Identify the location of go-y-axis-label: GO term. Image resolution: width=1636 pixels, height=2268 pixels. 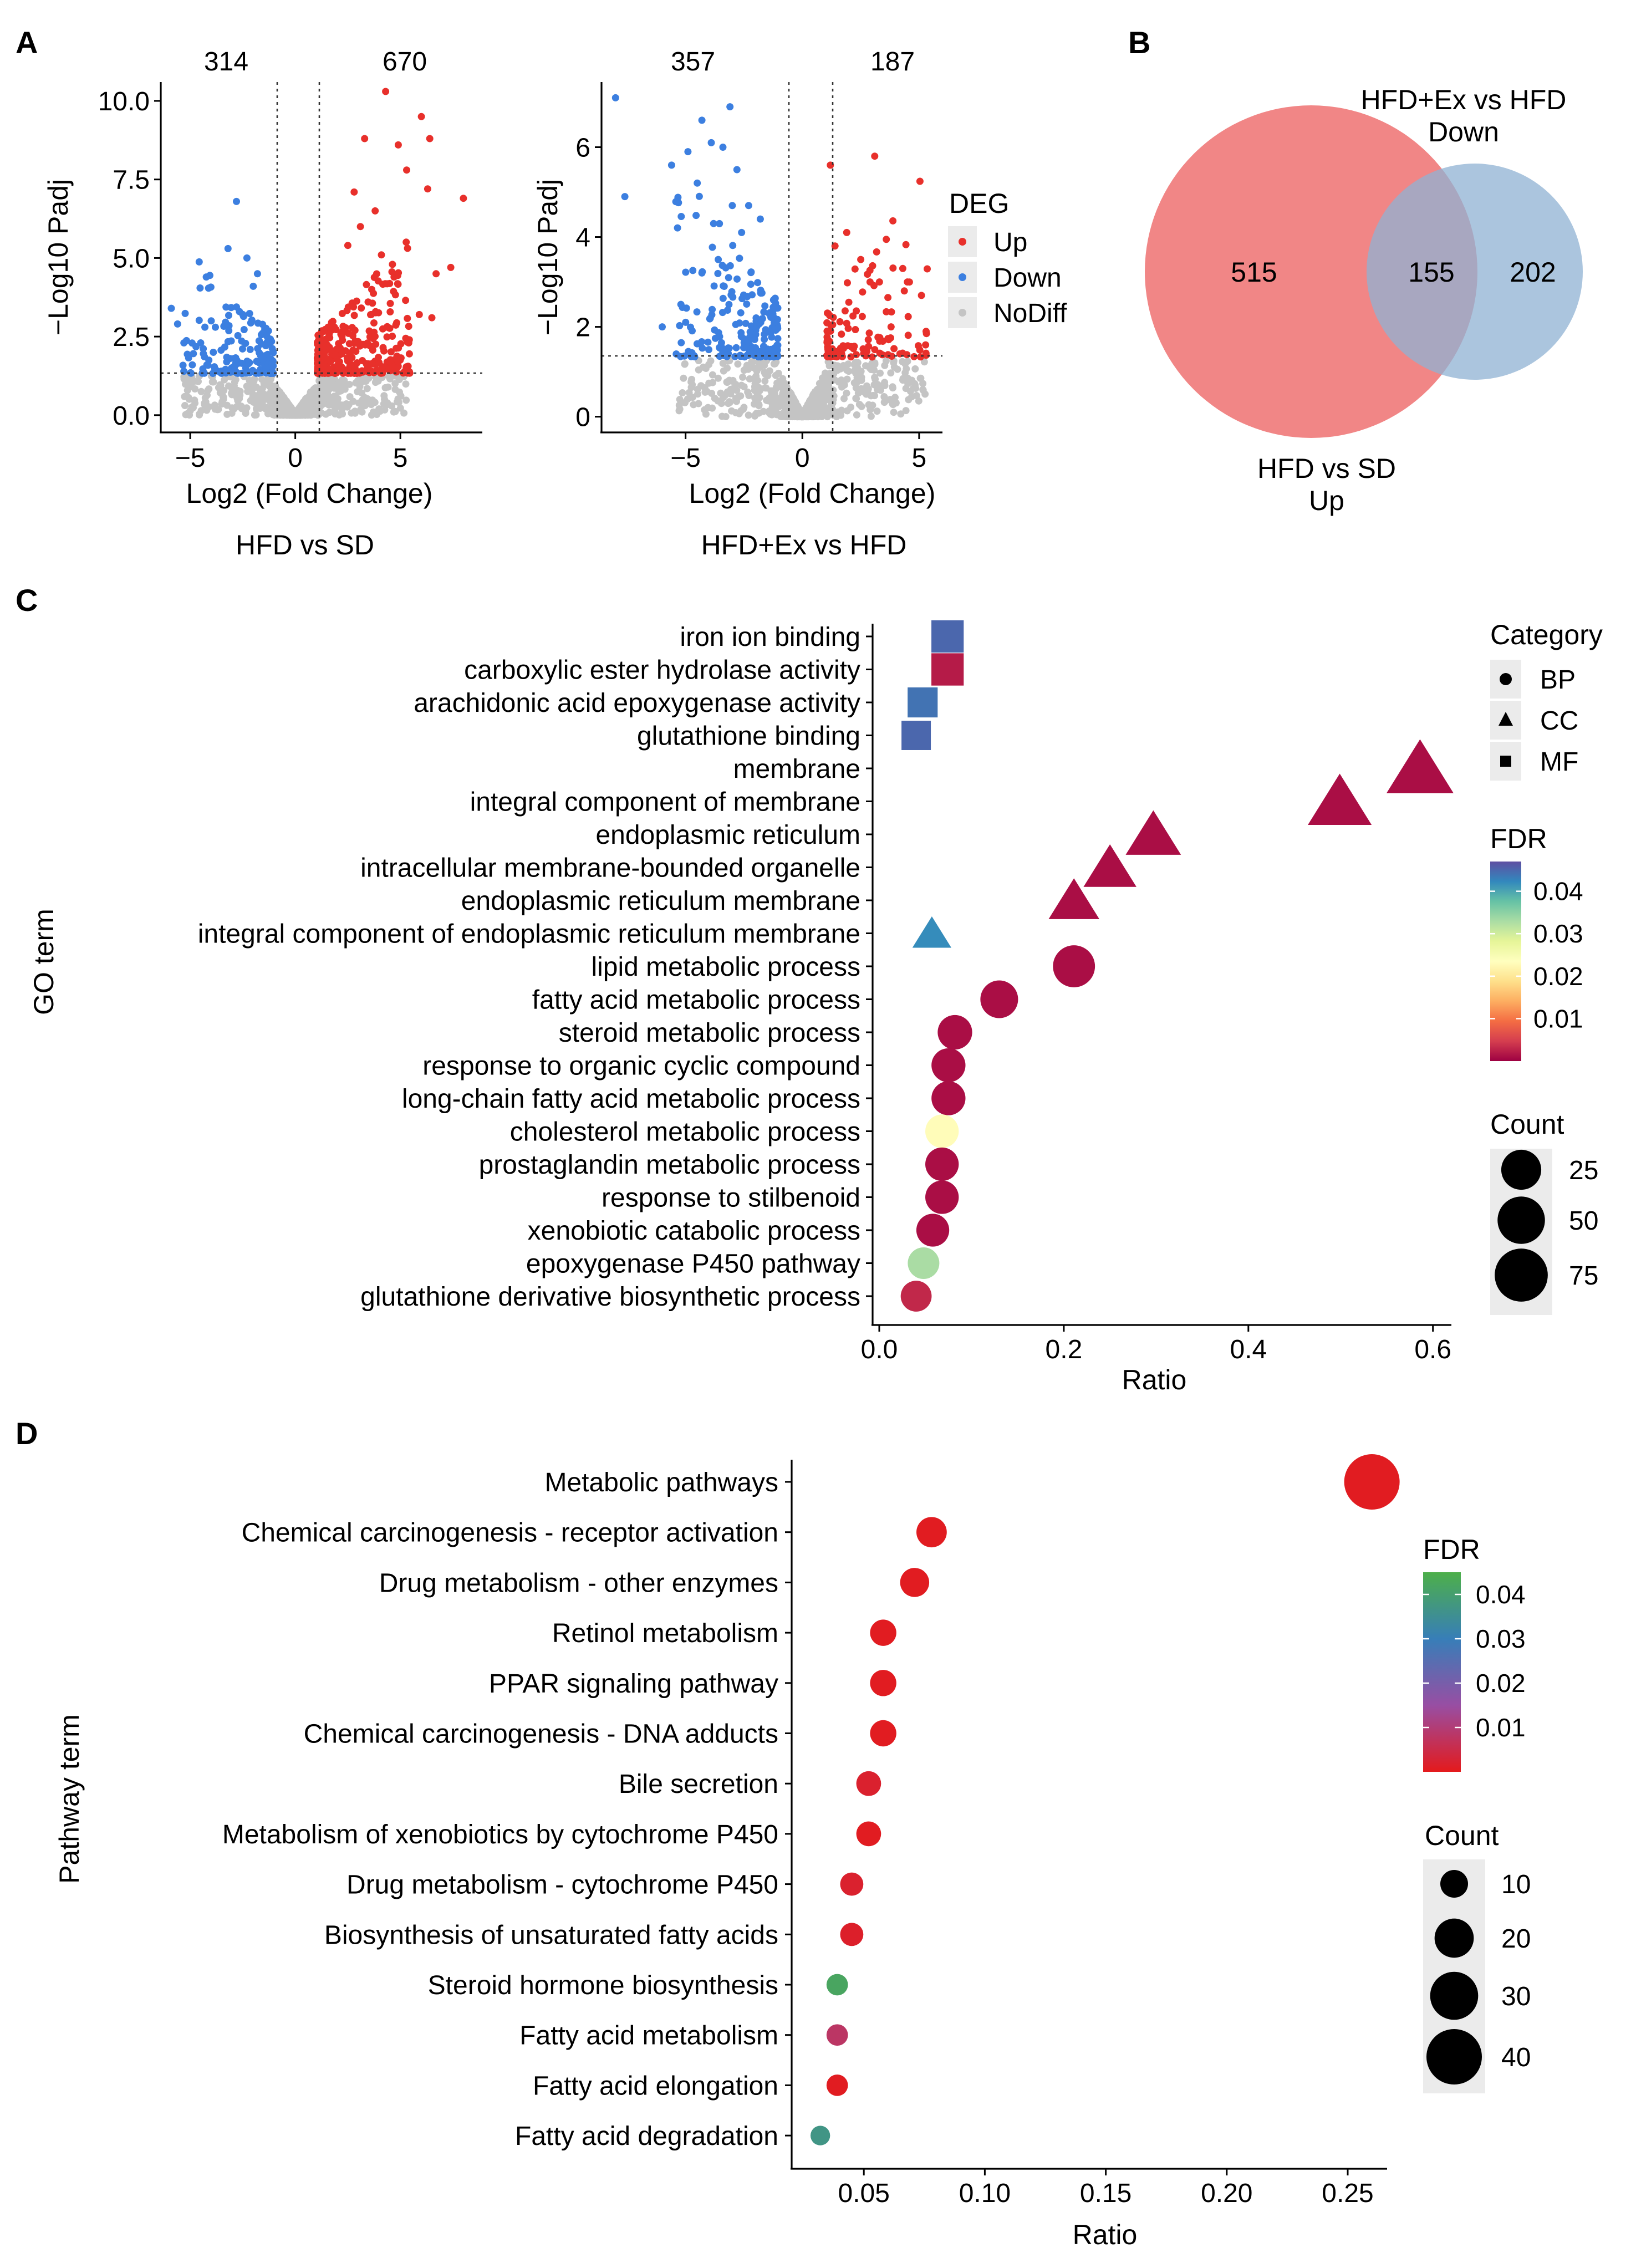
(43, 962).